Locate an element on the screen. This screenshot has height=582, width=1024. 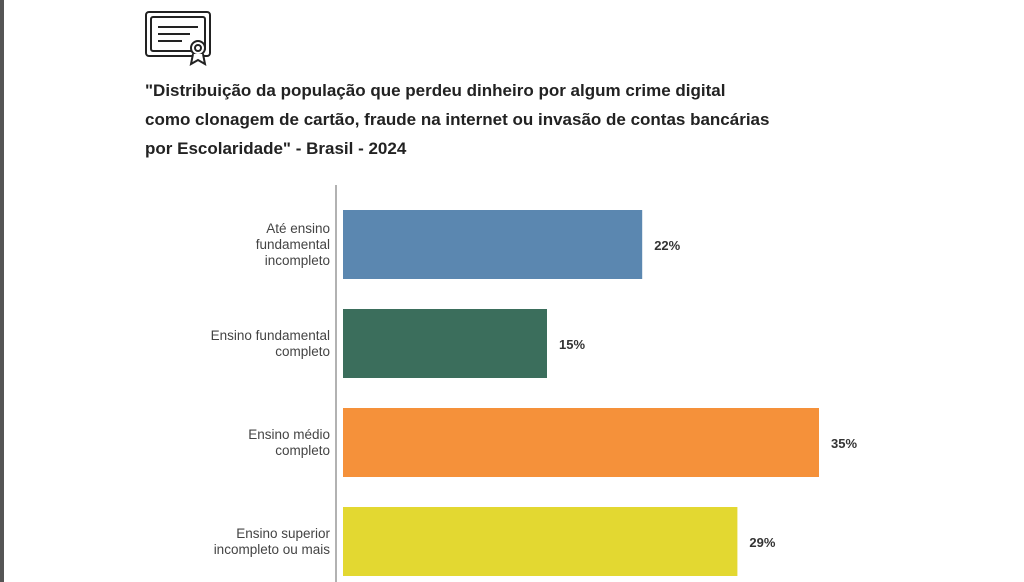
category-label: Ensino fundamental completo is located at coordinates (270, 343).